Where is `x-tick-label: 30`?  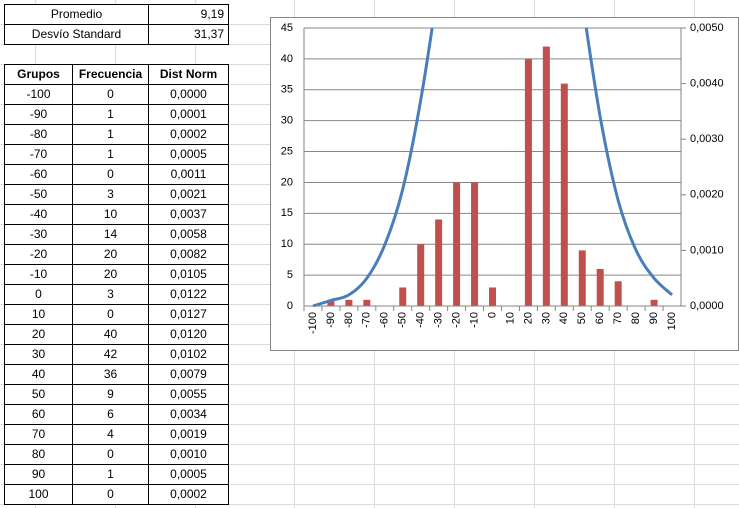 x-tick-label: 30 is located at coordinates (546, 318).